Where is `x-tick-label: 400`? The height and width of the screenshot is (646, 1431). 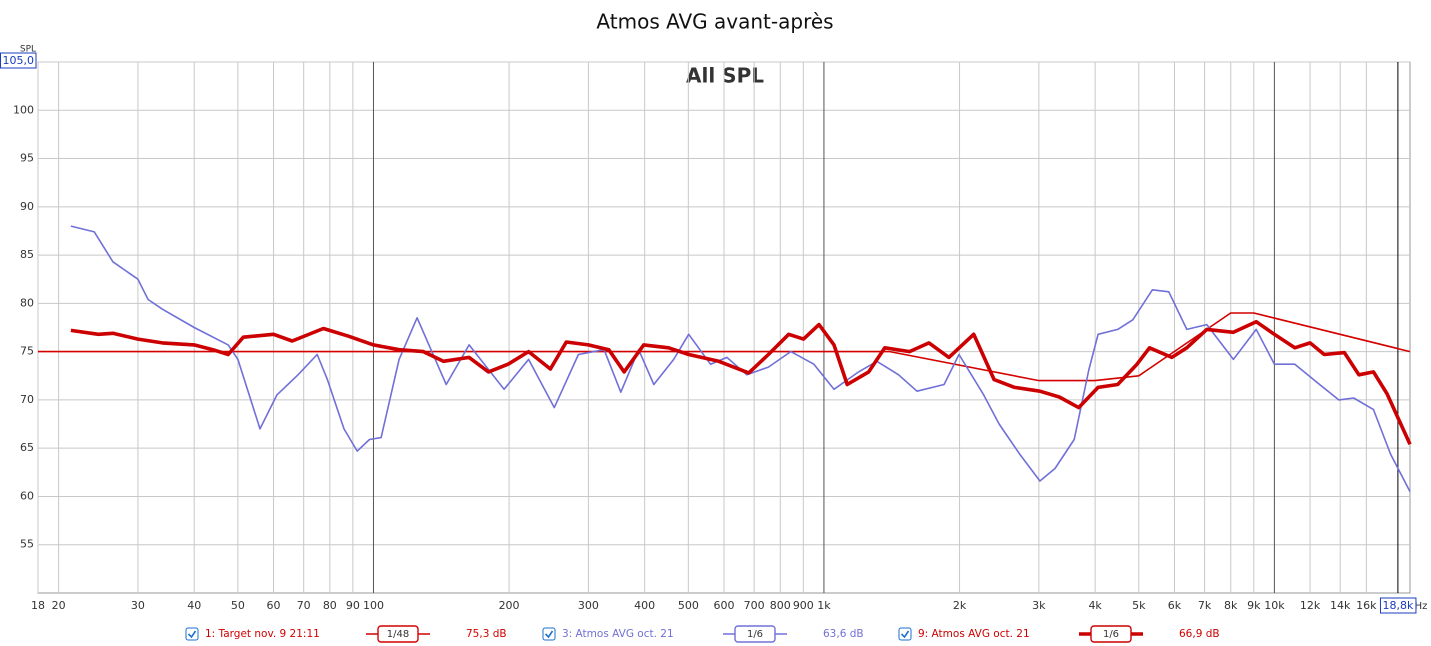
x-tick-label: 400 is located at coordinates (644, 605).